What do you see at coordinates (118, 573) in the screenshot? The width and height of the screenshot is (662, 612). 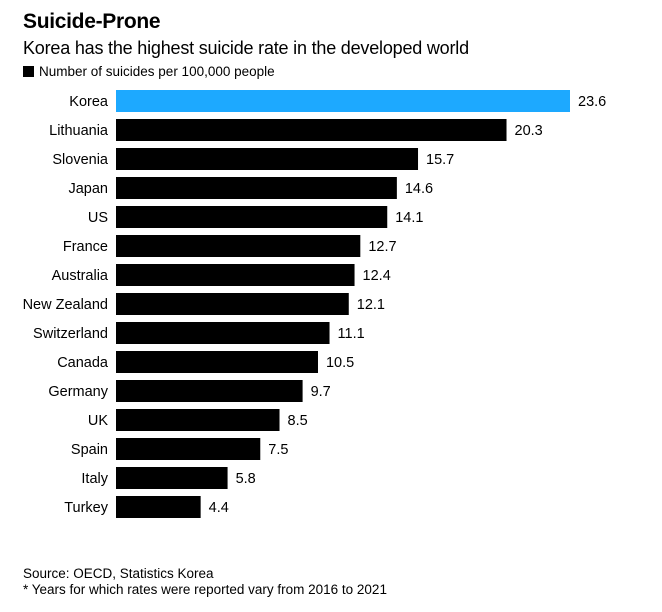 I see `source-note: Source: OECD, Statistics Korea` at bounding box center [118, 573].